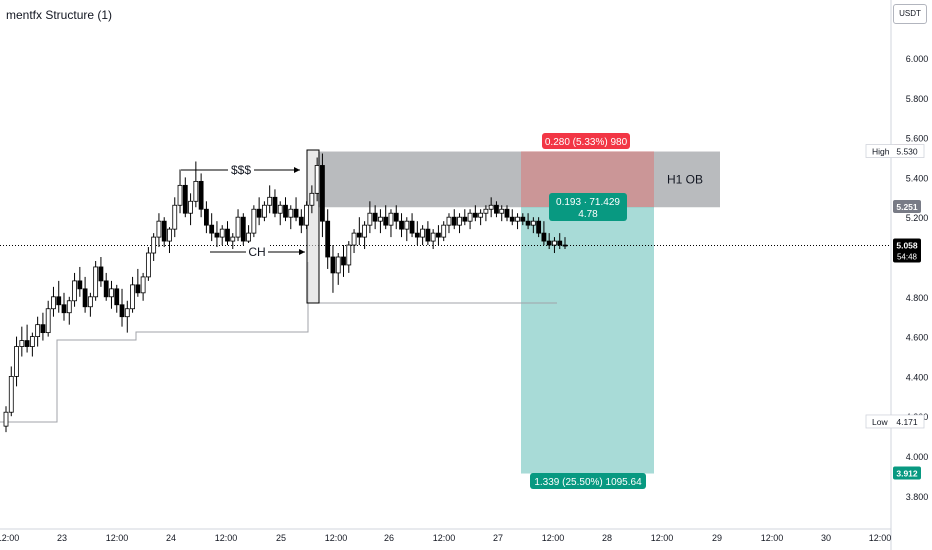  Describe the element at coordinates (154, 342) in the screenshot. I see `structure-step-line` at that location.